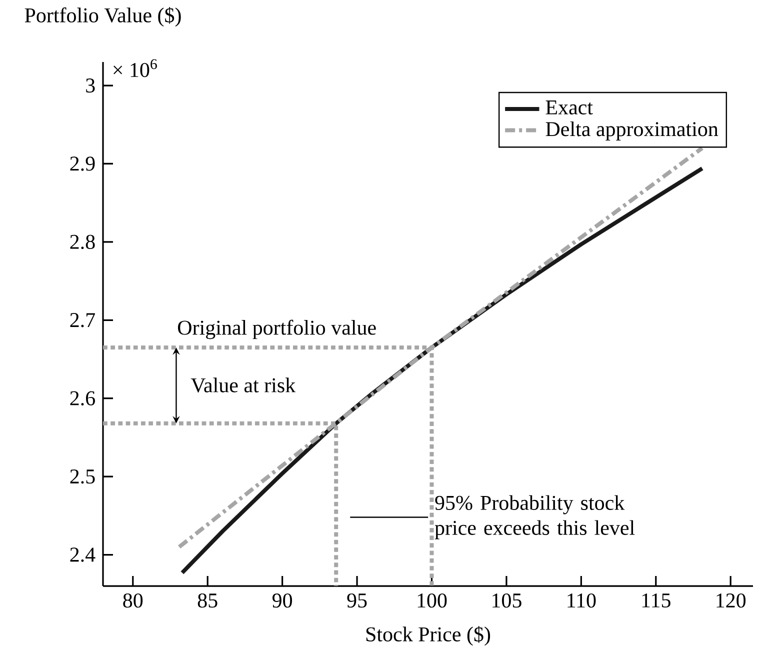 This screenshot has height=653, width=762. I want to click on annotation: × 10$^{6}$, so click(135, 68).